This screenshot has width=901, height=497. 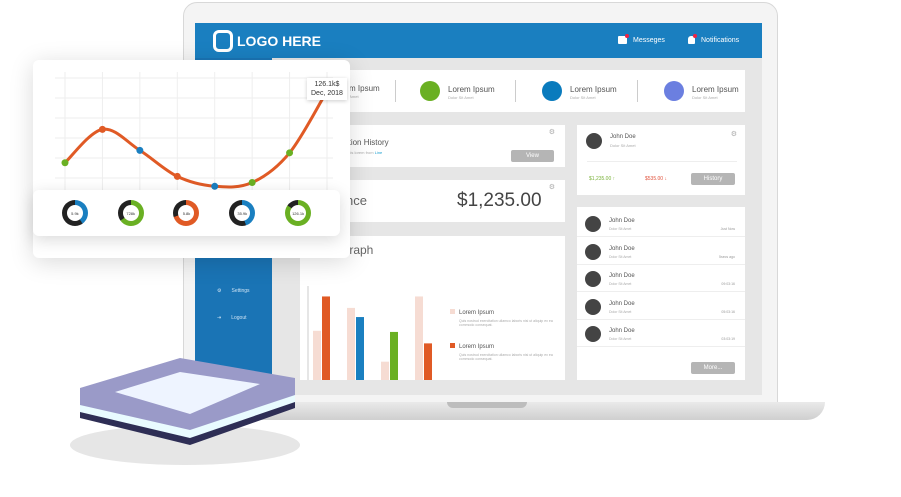 I want to click on donut-label: 5.9k, so click(x=74, y=213).